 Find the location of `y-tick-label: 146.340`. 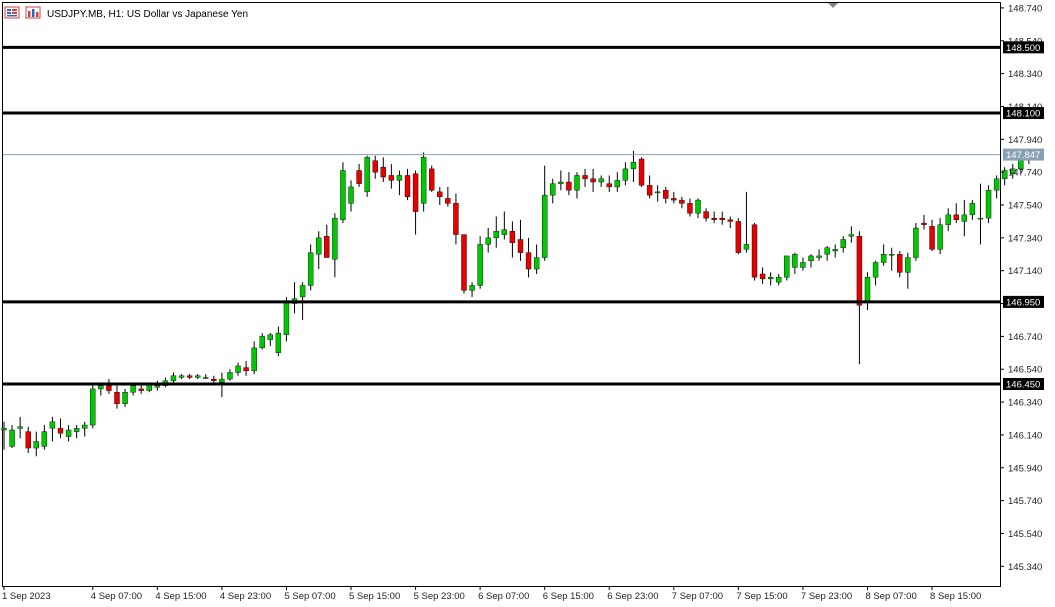

y-tick-label: 146.340 is located at coordinates (1025, 403).